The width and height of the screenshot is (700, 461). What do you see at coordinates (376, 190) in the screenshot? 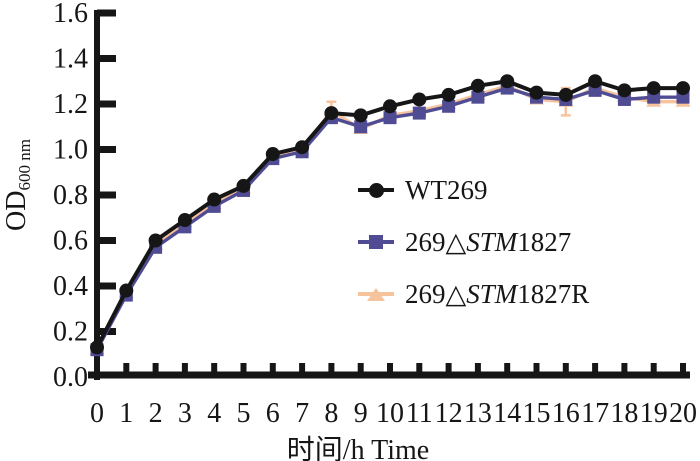
I see `circle-marker-icon` at bounding box center [376, 190].